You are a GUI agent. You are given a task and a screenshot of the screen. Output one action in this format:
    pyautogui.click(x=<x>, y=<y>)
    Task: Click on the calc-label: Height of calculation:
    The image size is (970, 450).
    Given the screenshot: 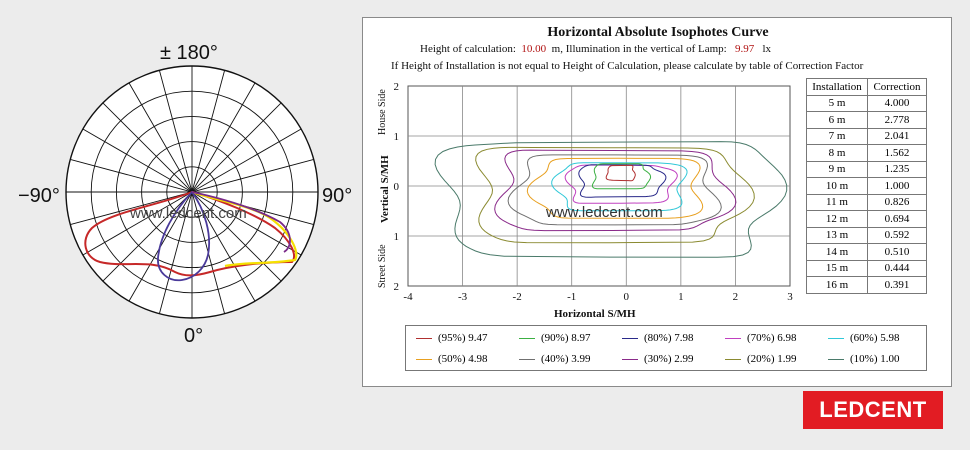 What is the action you would take?
    pyautogui.click(x=468, y=49)
    